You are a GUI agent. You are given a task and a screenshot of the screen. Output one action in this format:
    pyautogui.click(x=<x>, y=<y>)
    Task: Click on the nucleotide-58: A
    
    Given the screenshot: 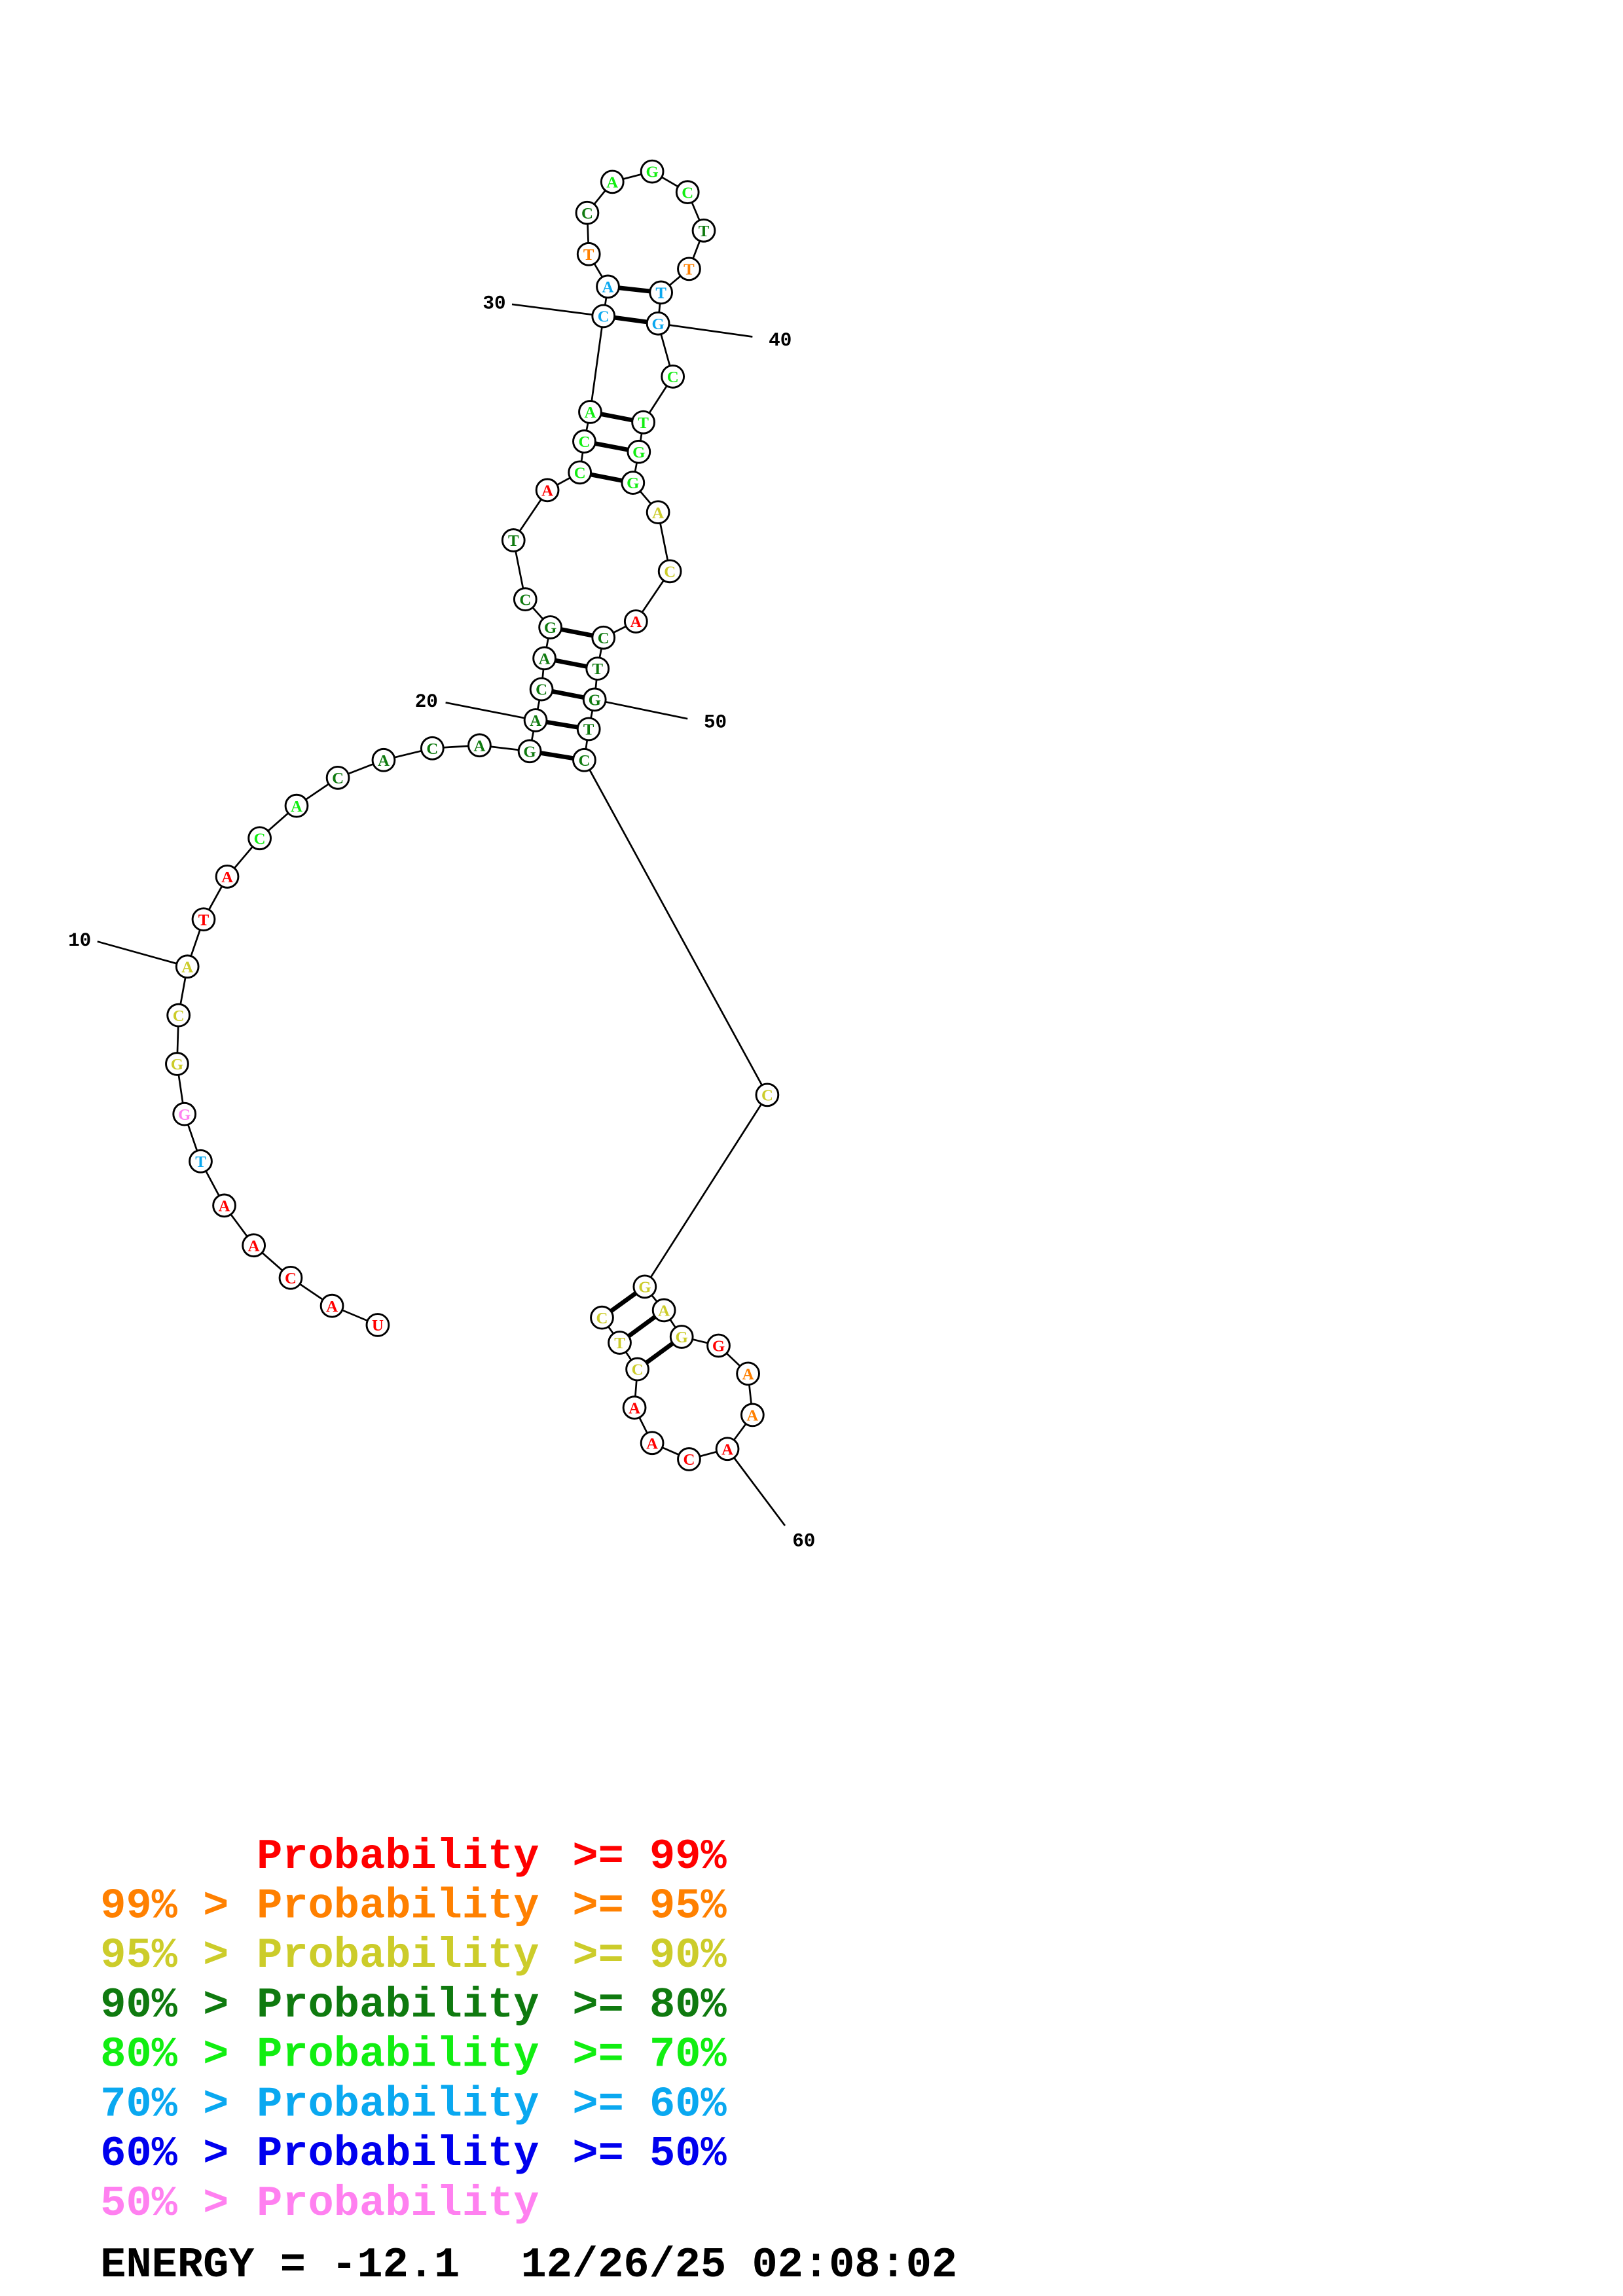 What is the action you would take?
    pyautogui.click(x=748, y=1373)
    